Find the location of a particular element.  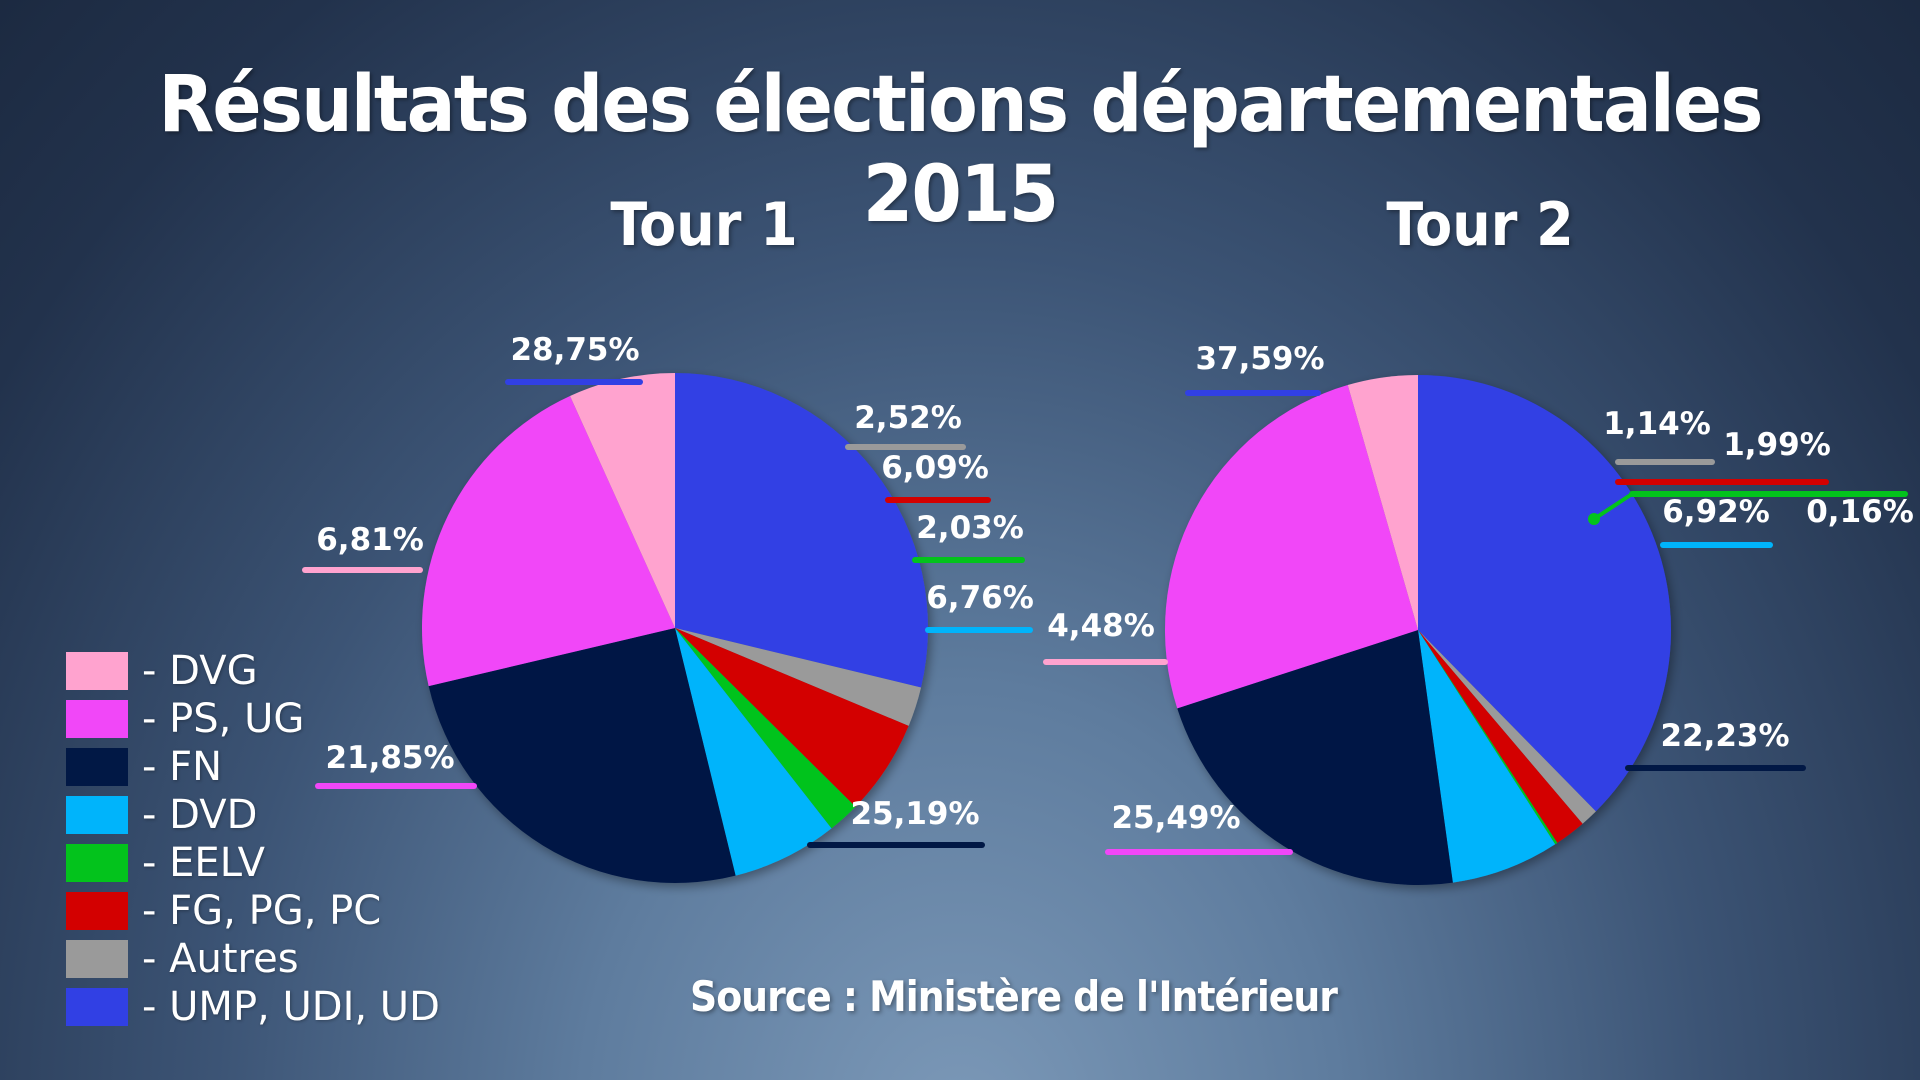

legend-item-dvd: - DVD is located at coordinates (253, 815).